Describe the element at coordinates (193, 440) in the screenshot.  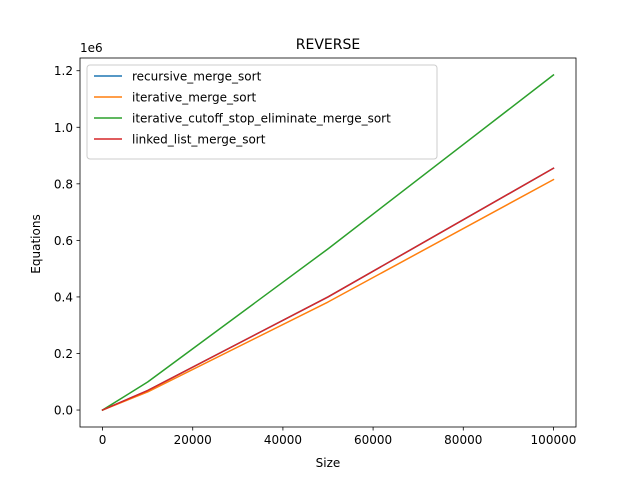
I see `x-tick-label: 20000` at that location.